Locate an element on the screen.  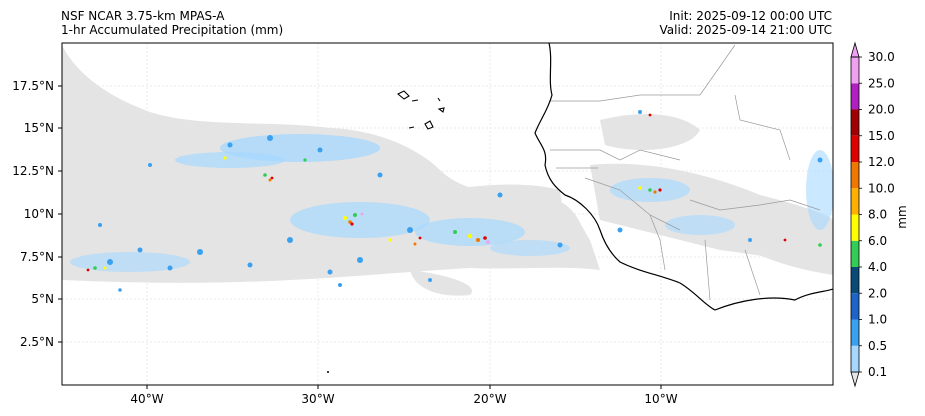
colorbar-level-label: 20.0 is located at coordinates (881, 110).